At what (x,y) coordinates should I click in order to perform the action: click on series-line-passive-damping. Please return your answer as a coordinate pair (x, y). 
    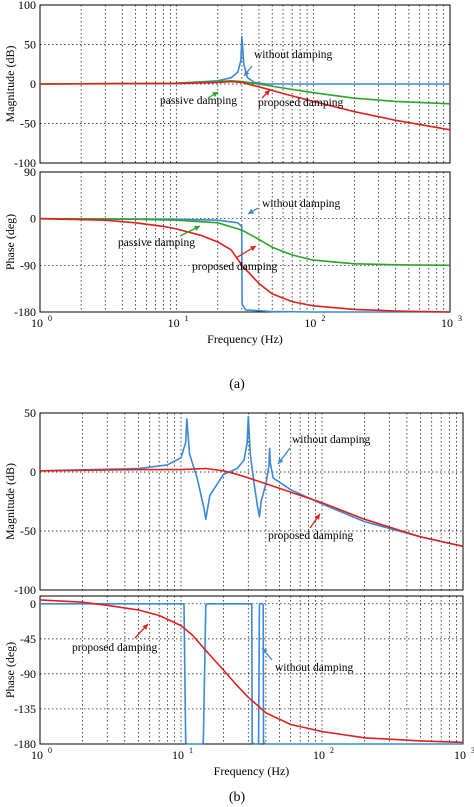
    Looking at the image, I should click on (245, 242).